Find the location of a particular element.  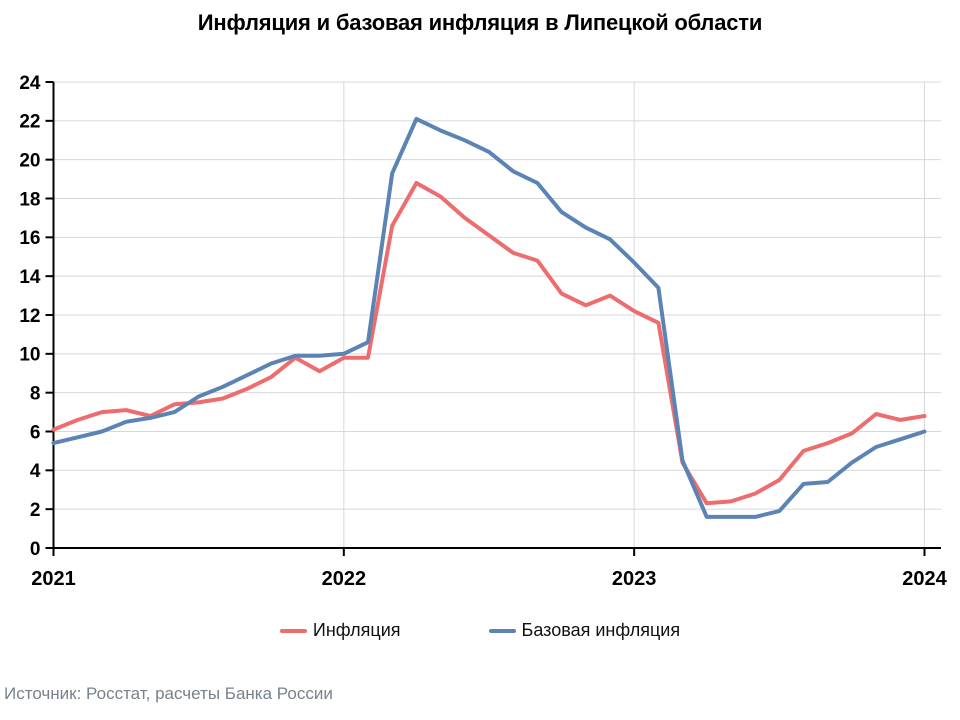

y-tick-label: 22 is located at coordinates (29, 122).